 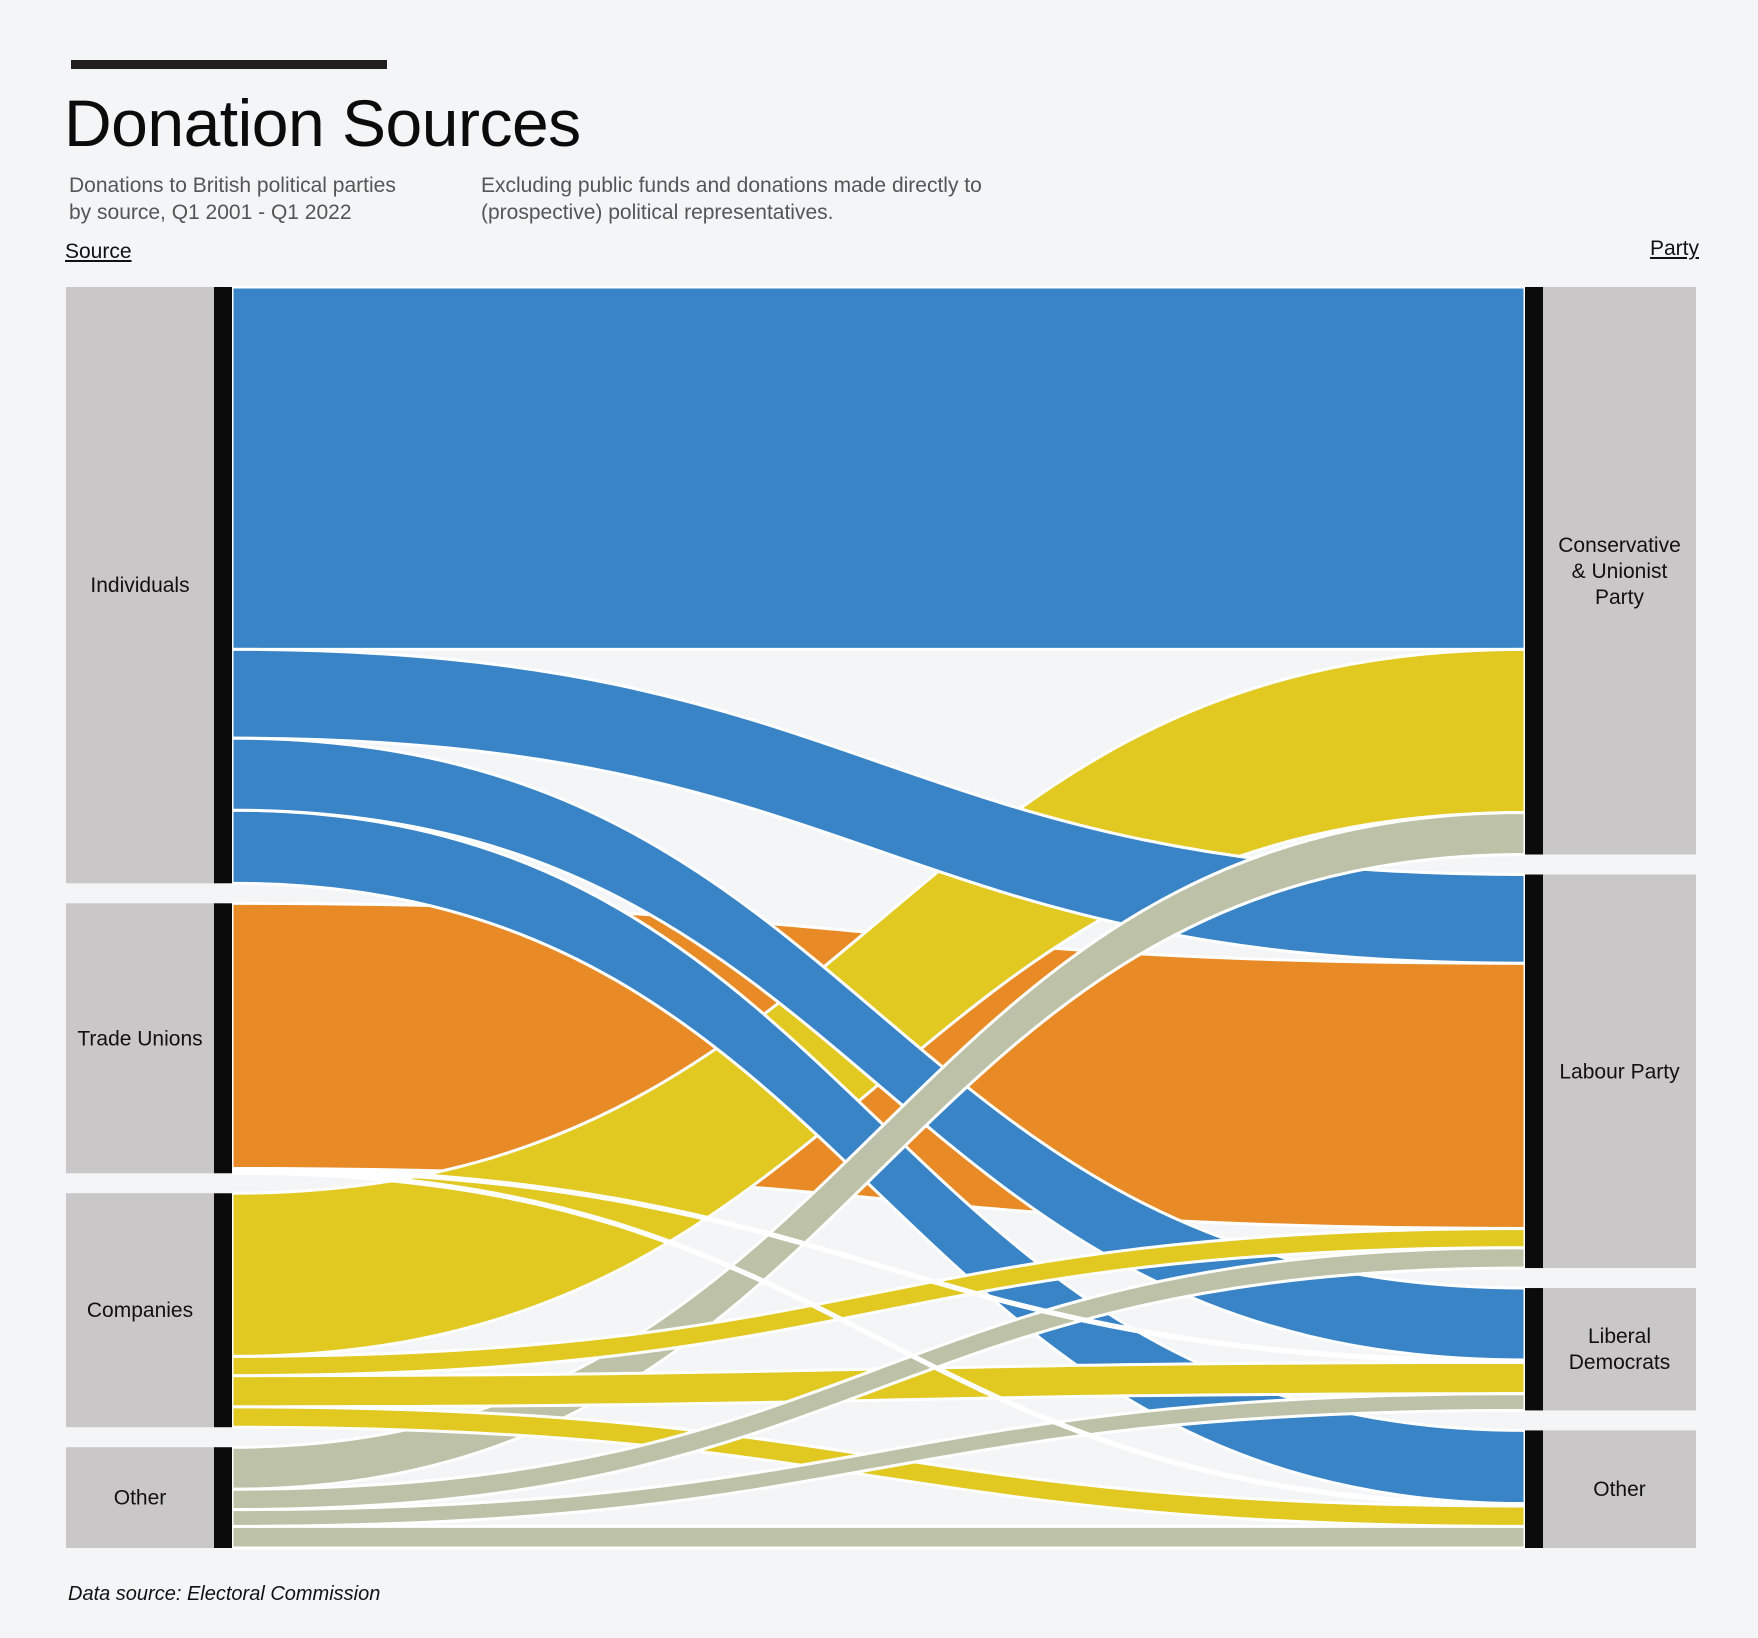 I want to click on source-trade-unions-label: Trade Unions, so click(x=139, y=1038).